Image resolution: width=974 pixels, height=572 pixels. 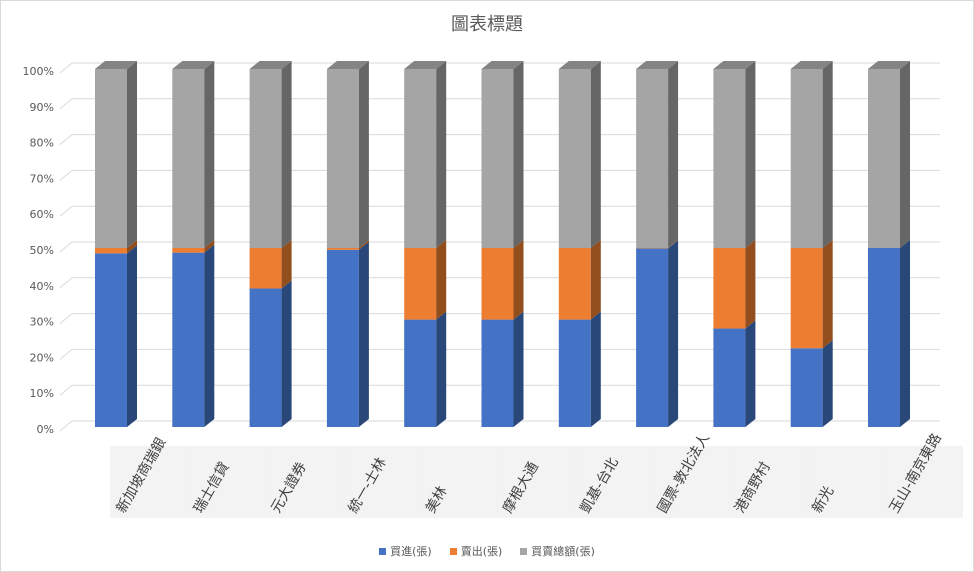 I want to click on legend-item-buy: 買進(張), so click(x=405, y=551).